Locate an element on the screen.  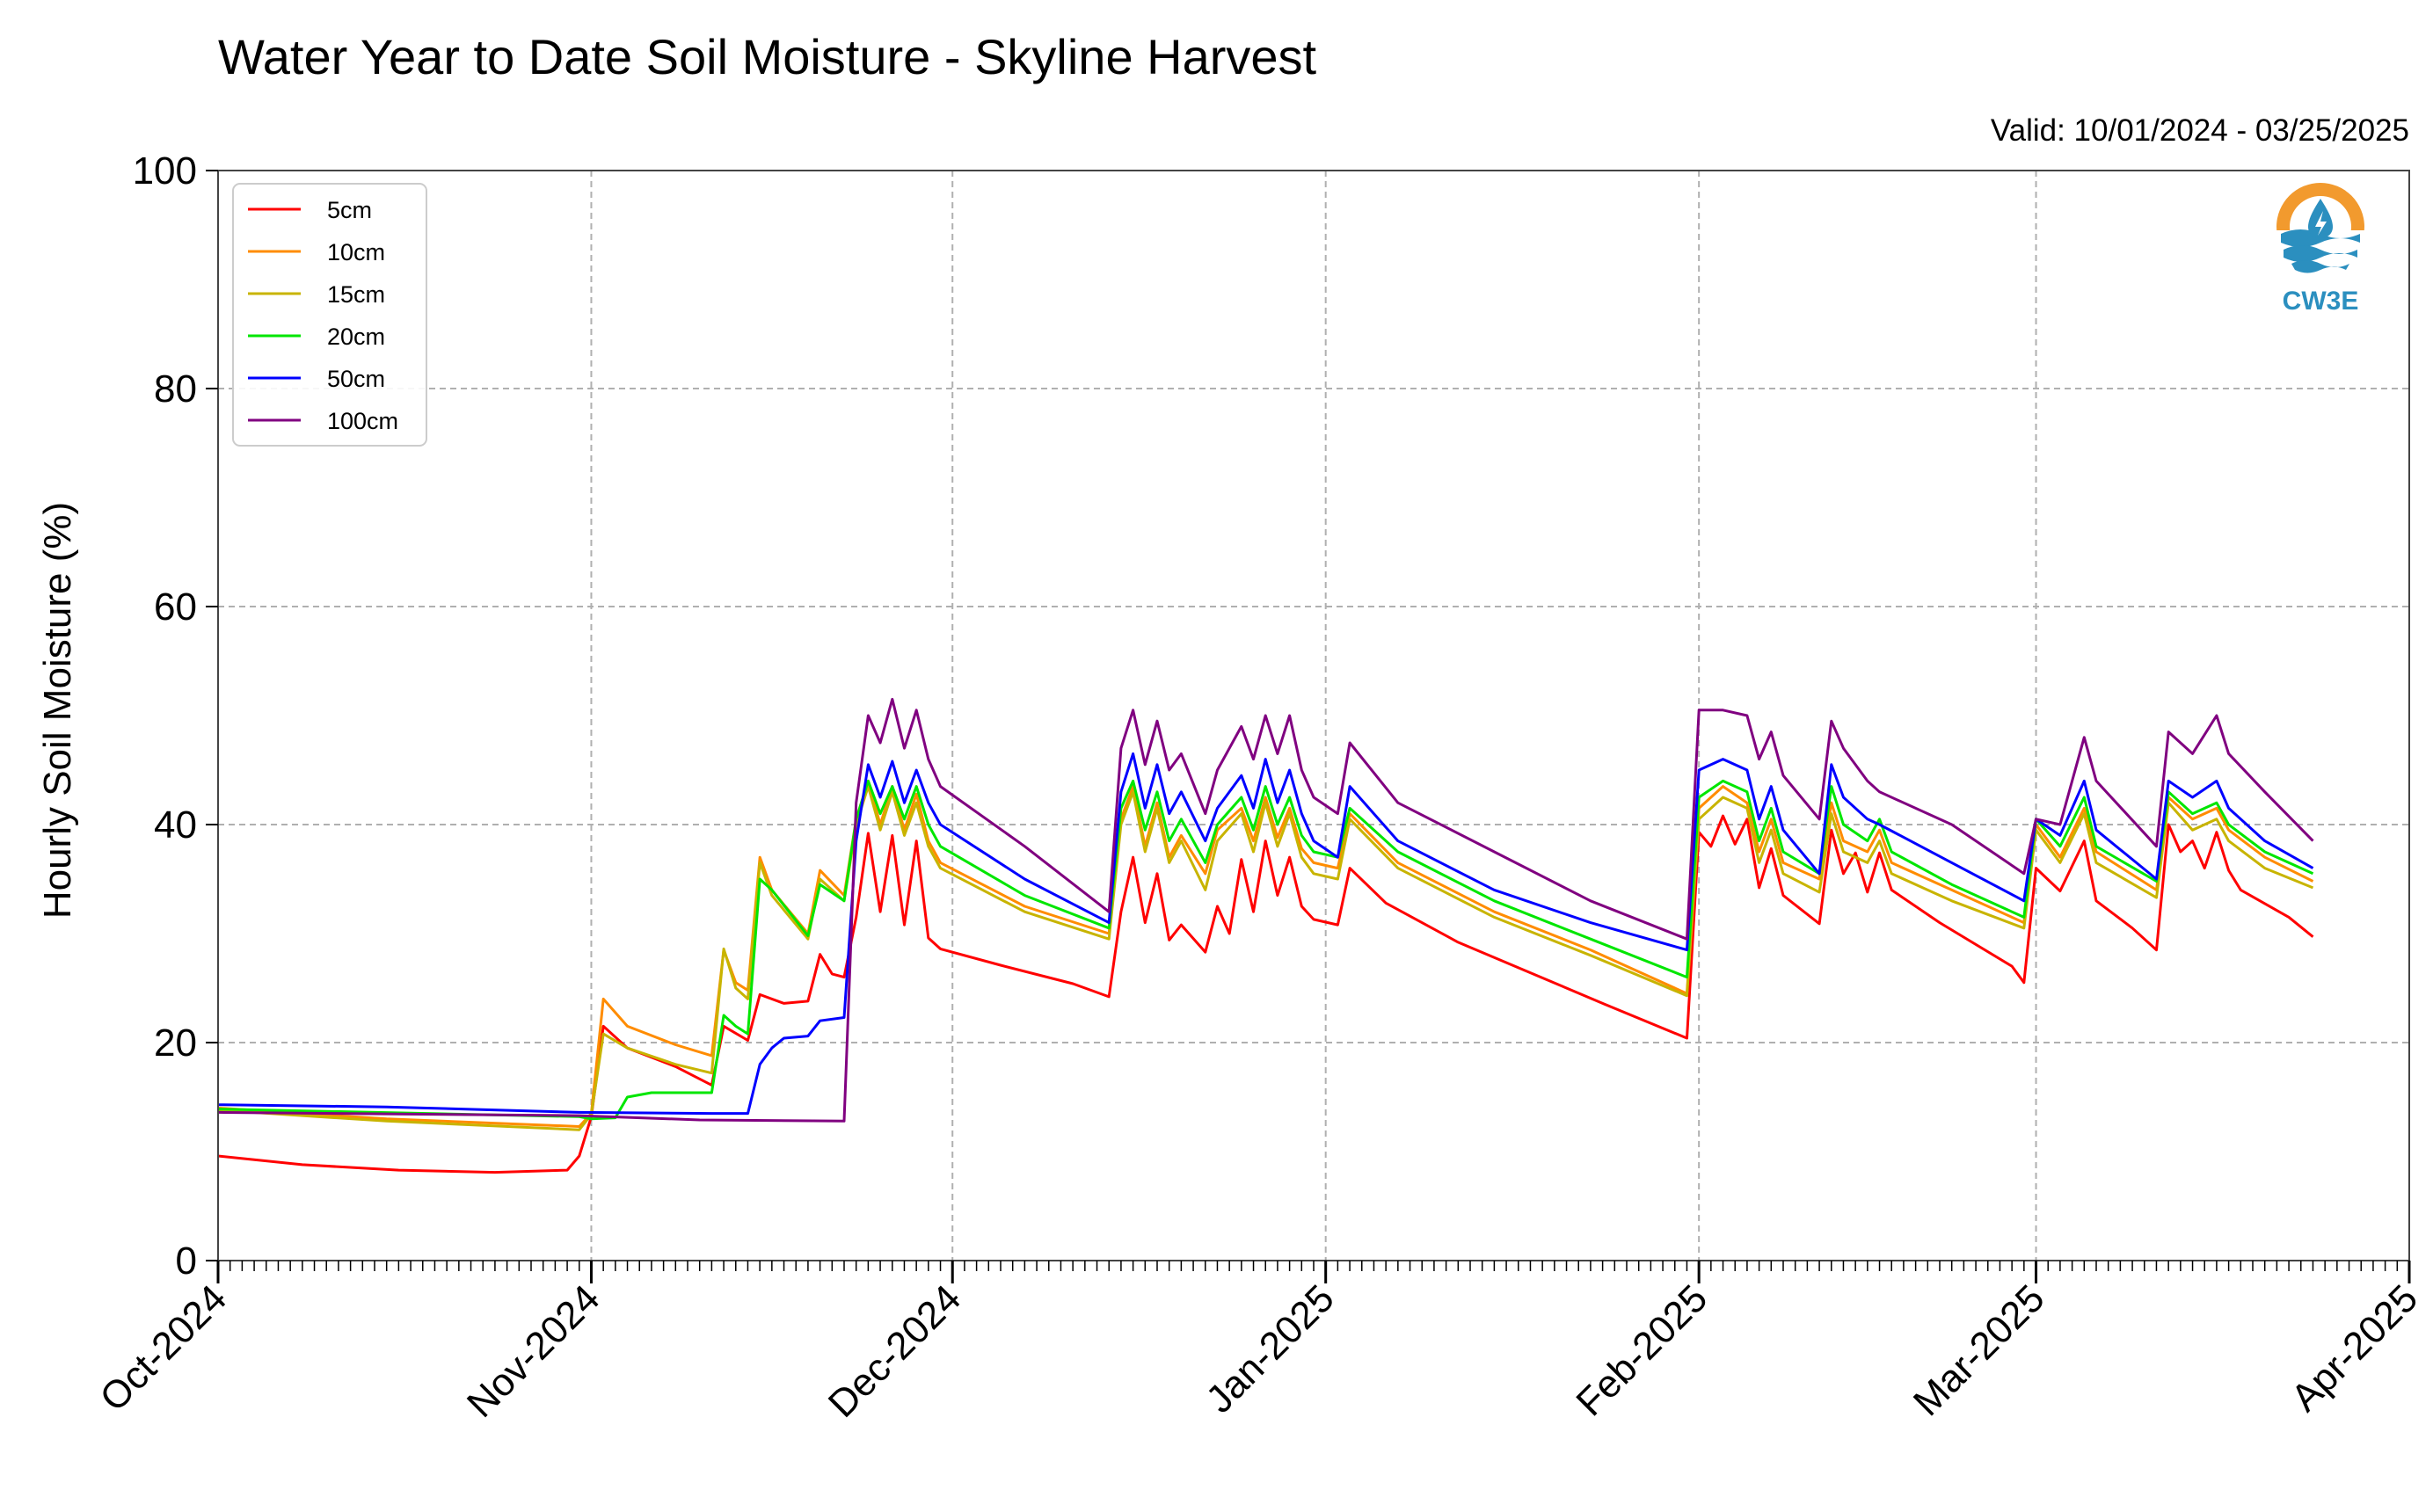
logo-text: CW3E is located at coordinates (2321, 301).